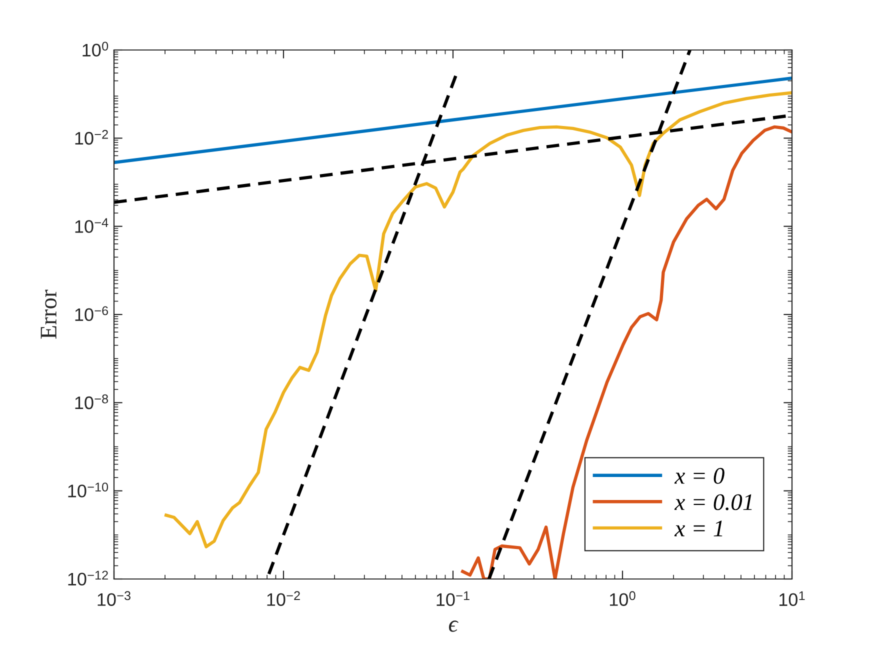 The width and height of the screenshot is (875, 657). Describe the element at coordinates (623, 598) in the screenshot. I see `x-tick-label: 10$^{0}$` at that location.